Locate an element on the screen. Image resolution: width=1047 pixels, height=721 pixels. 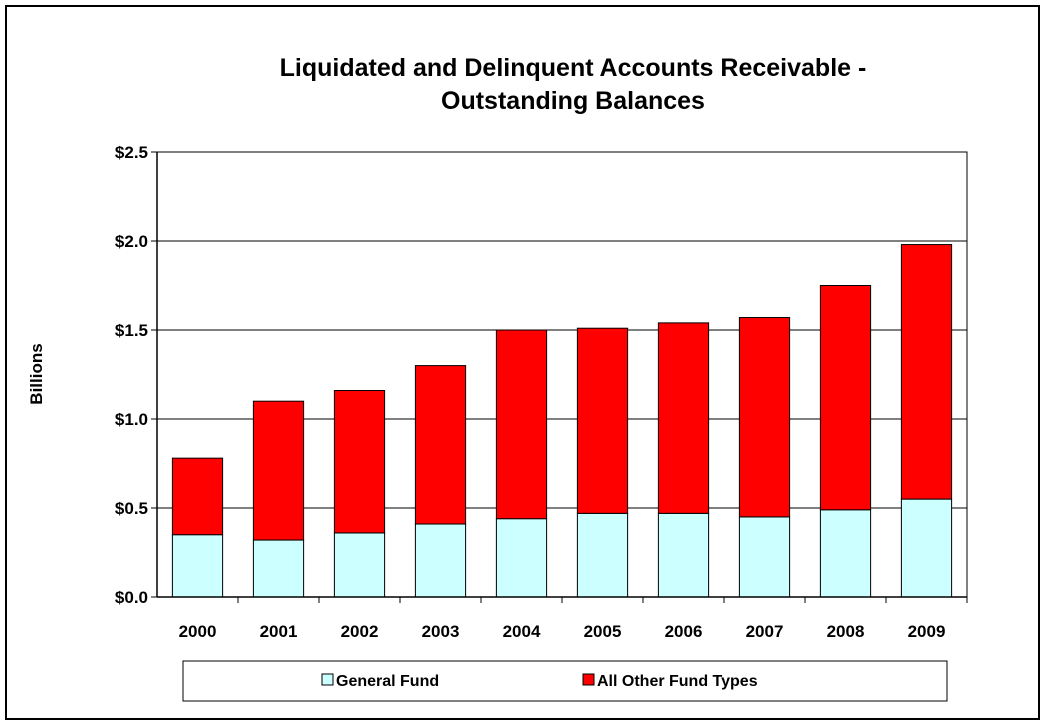
bar-general-fund-2004 is located at coordinates (521, 558).